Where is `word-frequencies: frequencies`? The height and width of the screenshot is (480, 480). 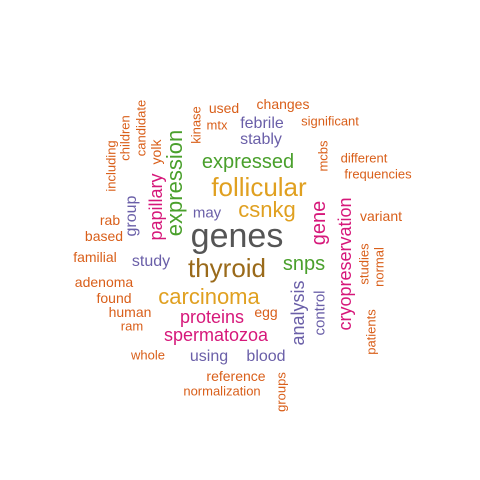 word-frequencies: frequencies is located at coordinates (378, 174).